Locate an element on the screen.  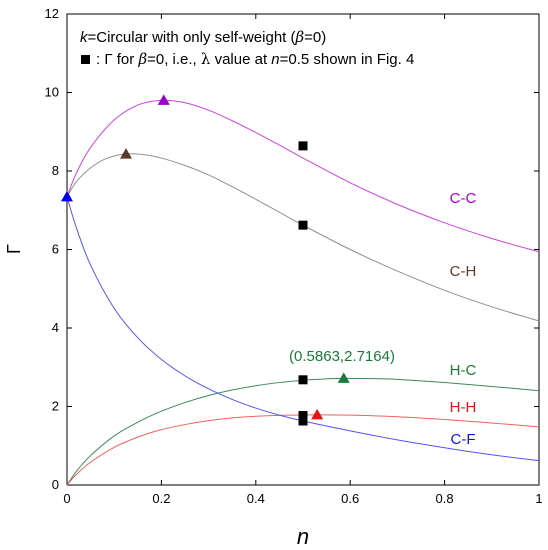
legend-line2-b: =0, i.e., is located at coordinates (174, 59).